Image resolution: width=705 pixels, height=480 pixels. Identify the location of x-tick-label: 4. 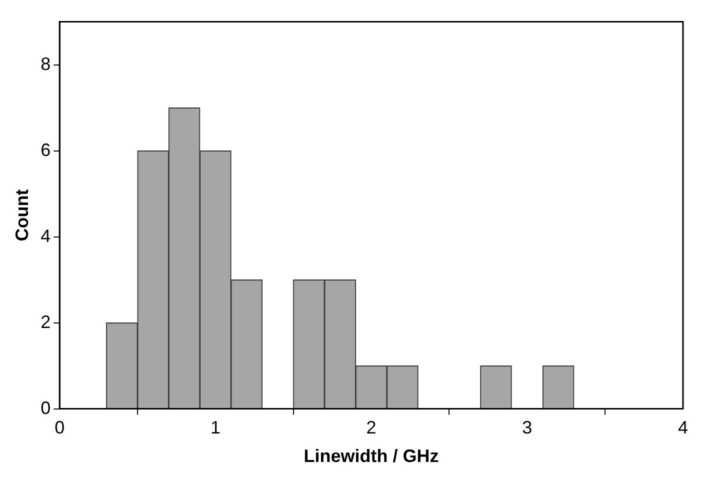
(683, 428).